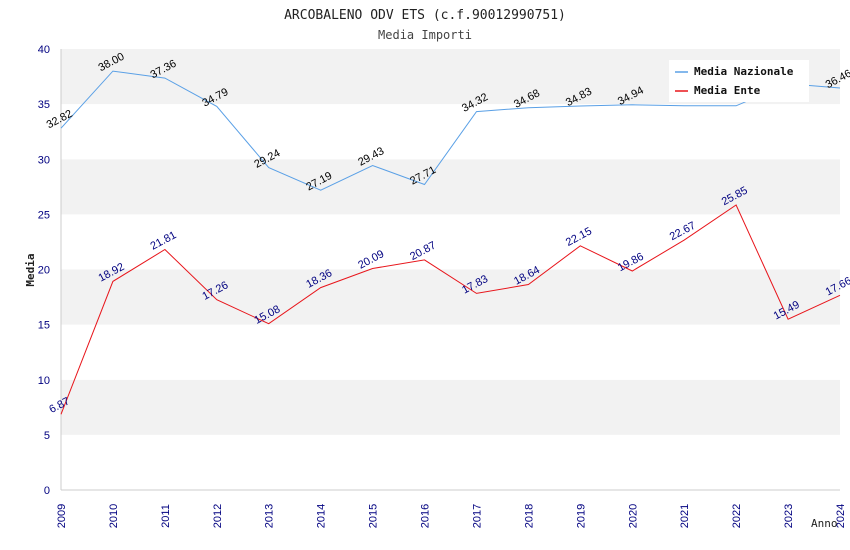  Describe the element at coordinates (30, 269) in the screenshot. I see `y-axis-title: Media` at that location.